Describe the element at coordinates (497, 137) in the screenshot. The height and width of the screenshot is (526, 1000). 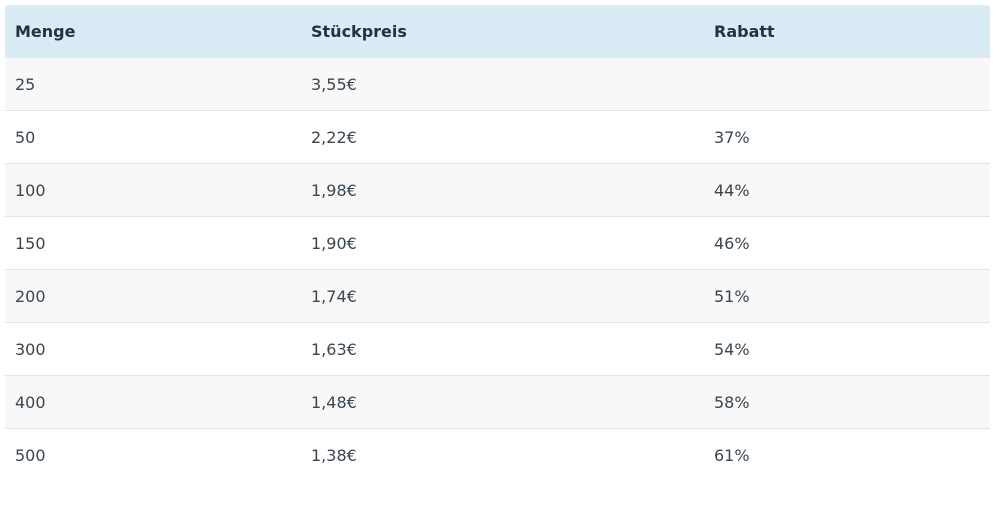
I see `table-row: 50 2,22€ 37%` at that location.